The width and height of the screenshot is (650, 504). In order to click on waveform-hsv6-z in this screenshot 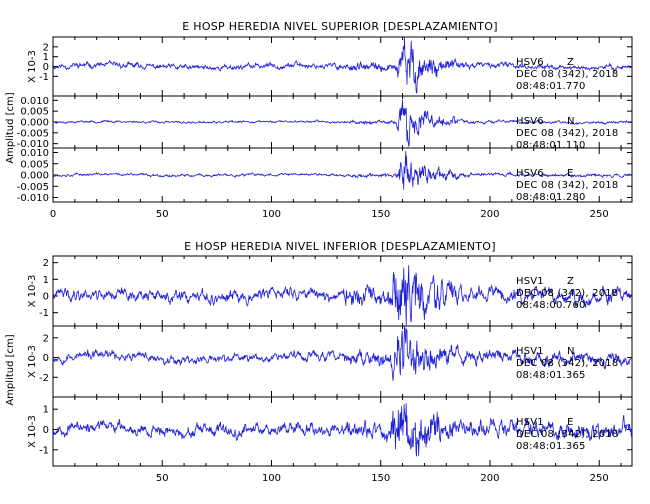, I will do `click(342, 65)`.